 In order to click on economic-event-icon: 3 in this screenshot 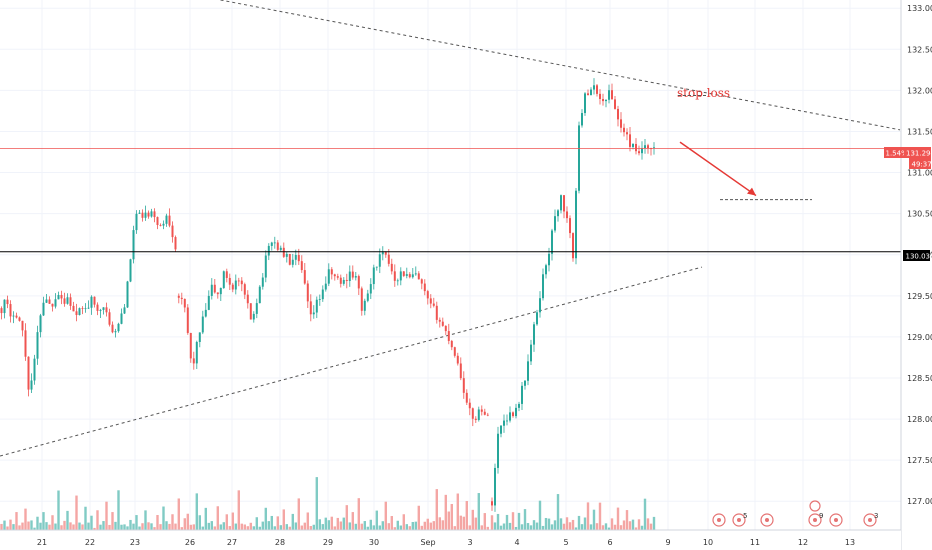, I will do `click(870, 519)`.